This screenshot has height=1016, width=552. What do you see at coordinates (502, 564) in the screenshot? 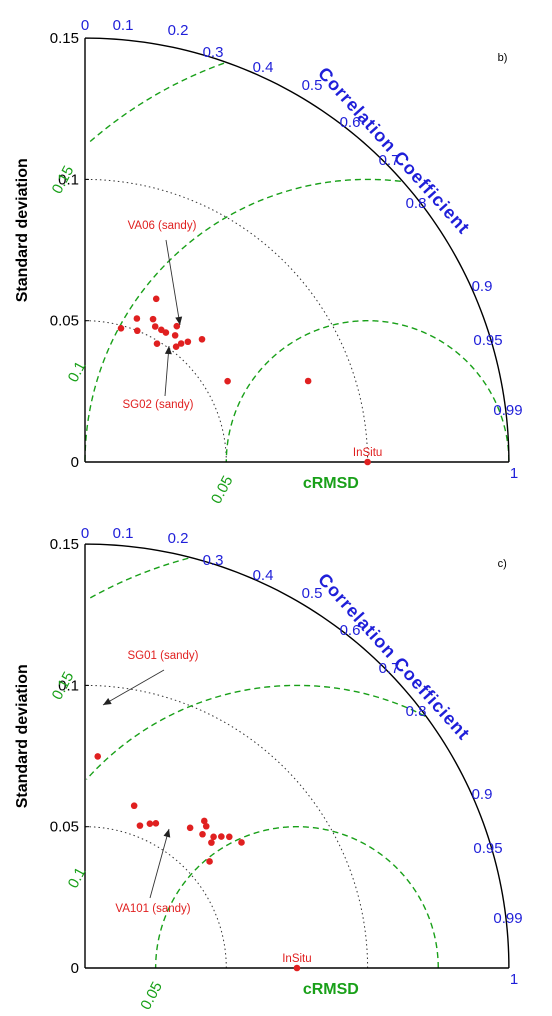
I see `panel-label: c)` at bounding box center [502, 564].